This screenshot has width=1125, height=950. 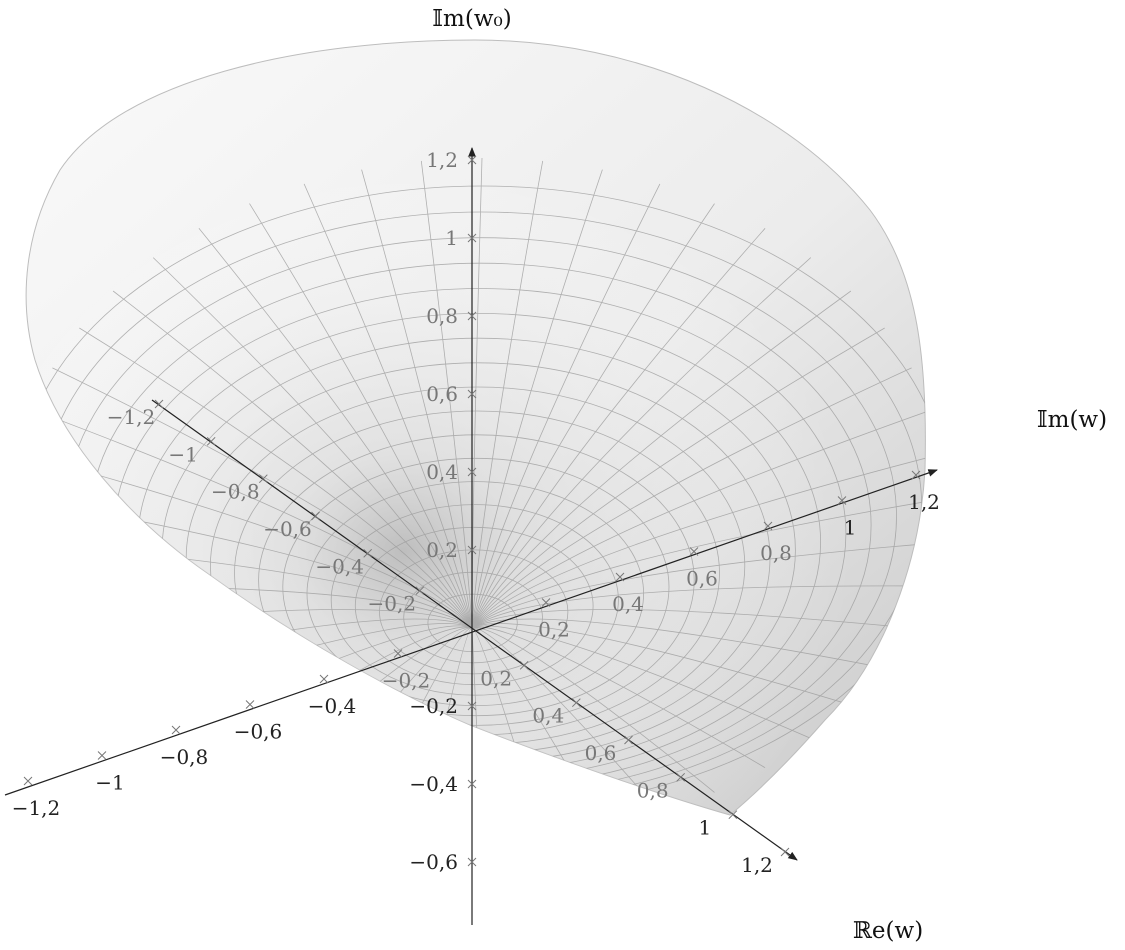 What do you see at coordinates (601, 753) in the screenshot?
I see `re-w-tick-label: 0,6` at bounding box center [601, 753].